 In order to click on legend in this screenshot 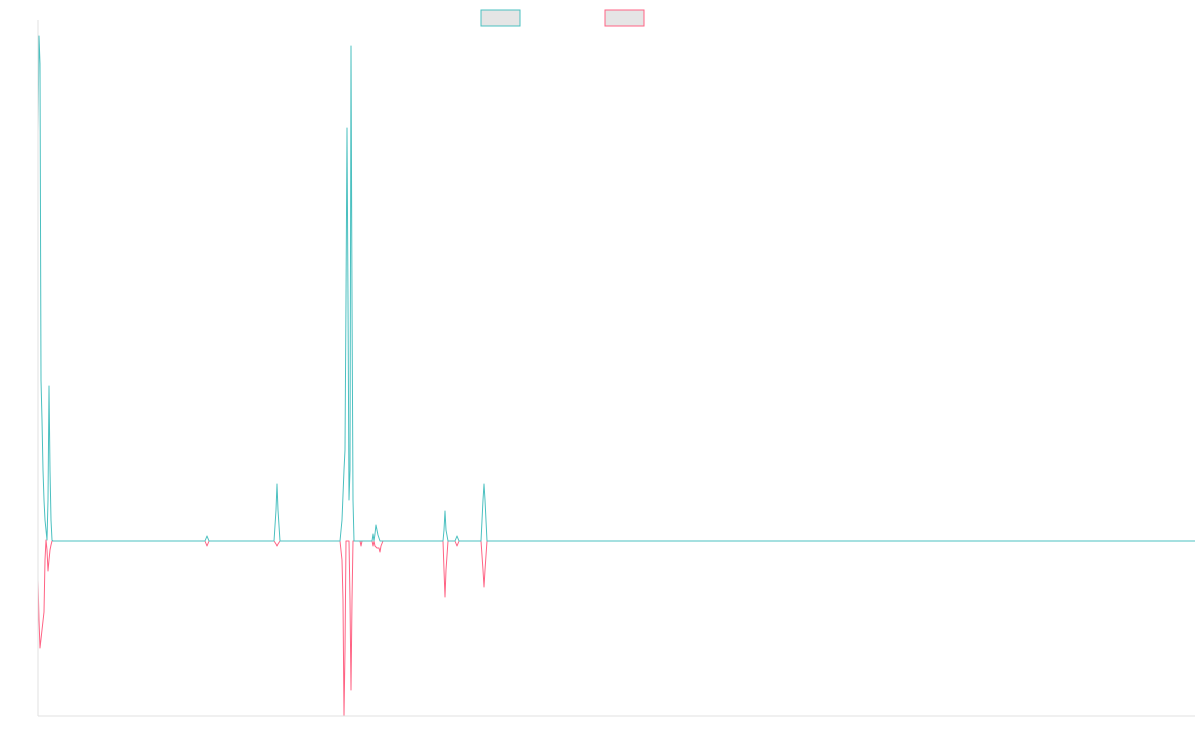, I will do `click(562, 18)`.